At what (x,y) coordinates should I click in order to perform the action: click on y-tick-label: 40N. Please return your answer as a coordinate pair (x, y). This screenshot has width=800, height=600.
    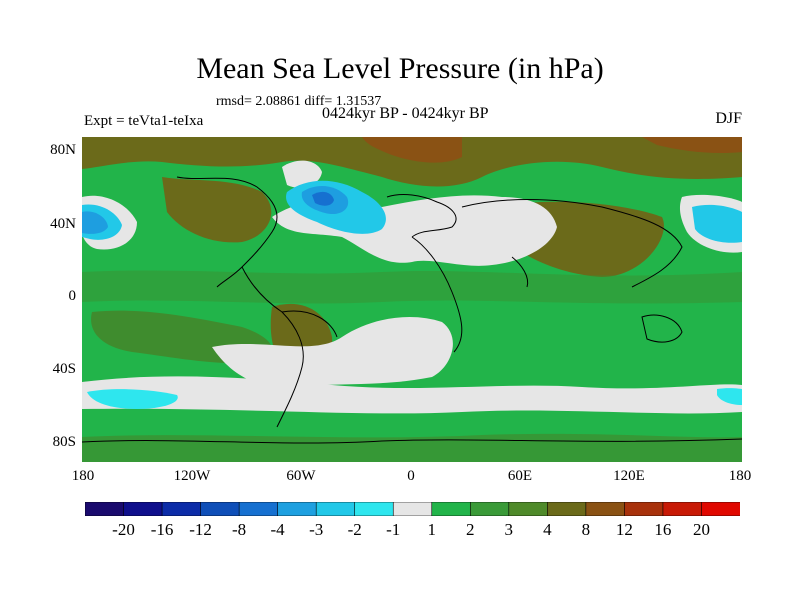
    Looking at the image, I should click on (63, 224).